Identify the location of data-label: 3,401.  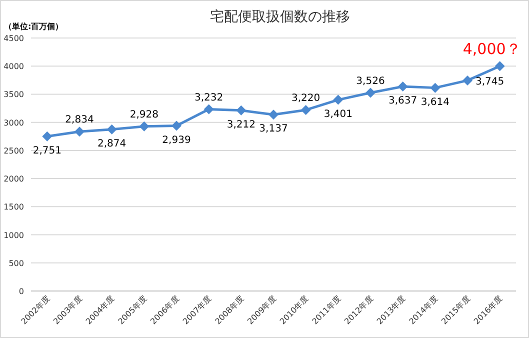
(338, 114).